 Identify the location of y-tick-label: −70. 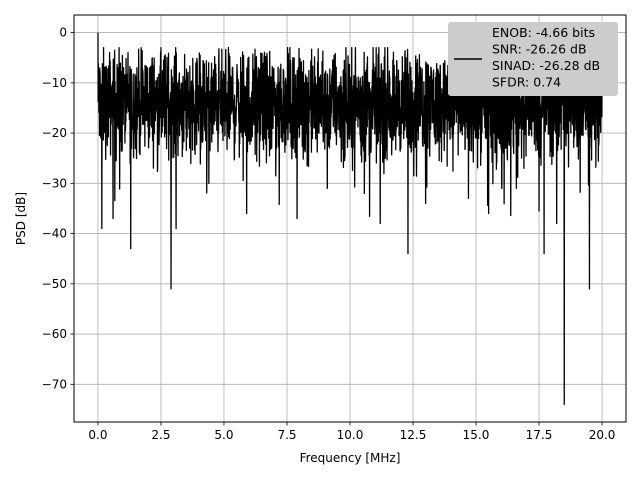
(54, 384).